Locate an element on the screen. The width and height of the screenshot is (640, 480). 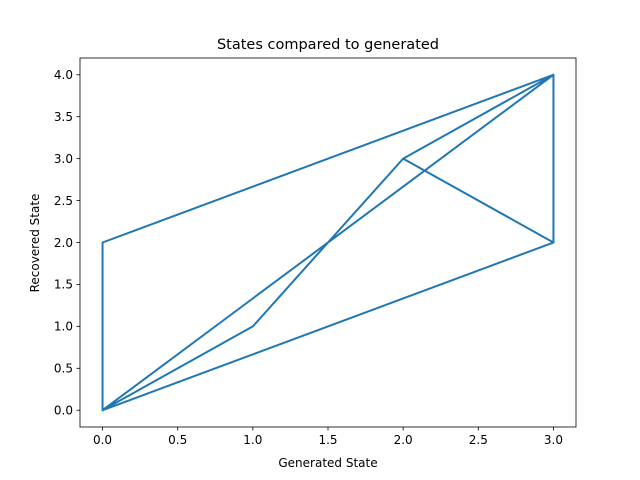
y-tick-label: 2.0 is located at coordinates (63, 243).